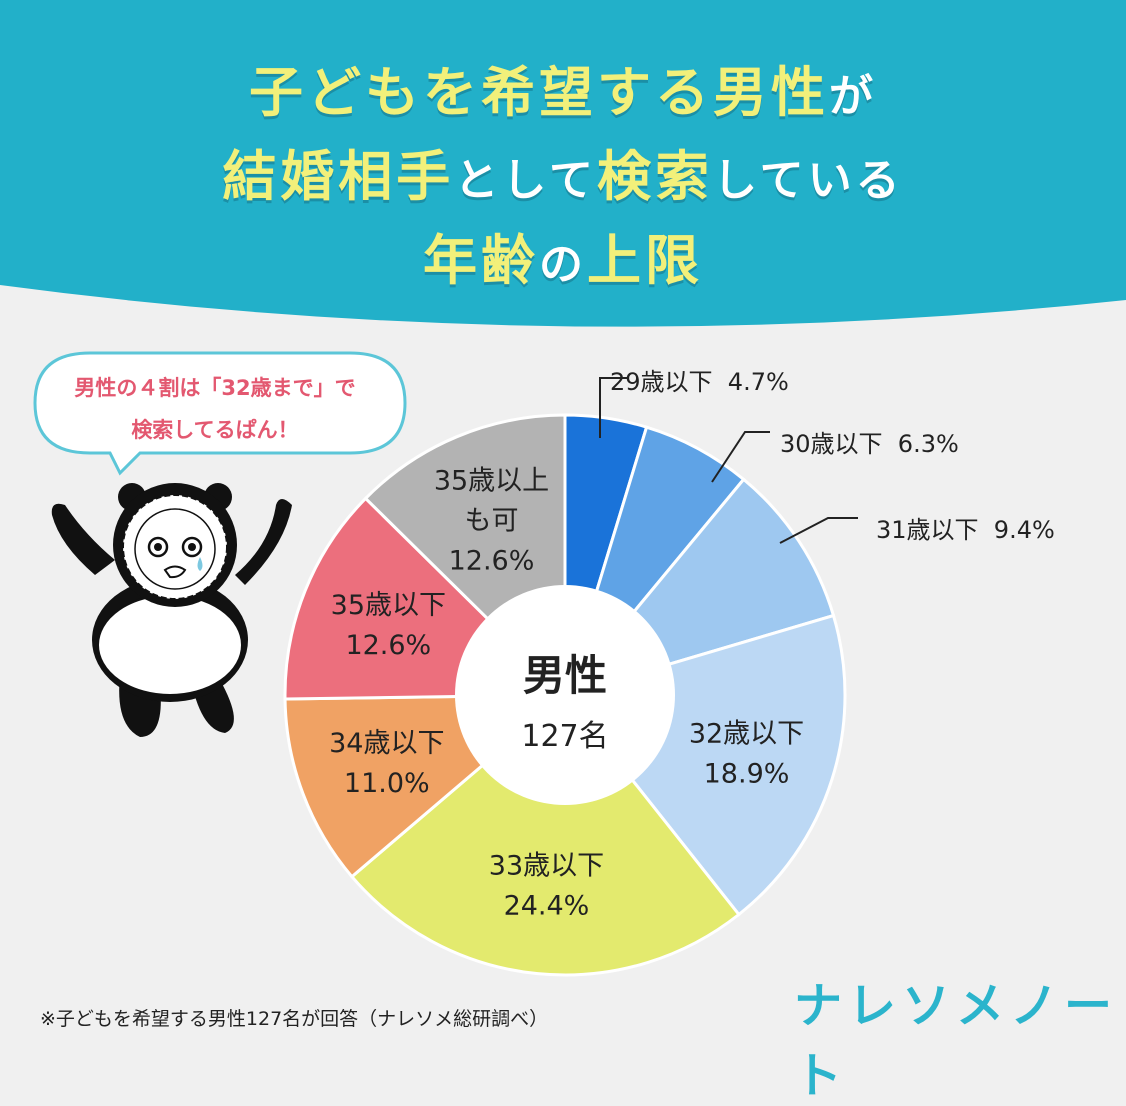 The width and height of the screenshot is (1126, 1106). What do you see at coordinates (492, 520) in the screenshot?
I see `slice-label-7-1: も可` at bounding box center [492, 520].